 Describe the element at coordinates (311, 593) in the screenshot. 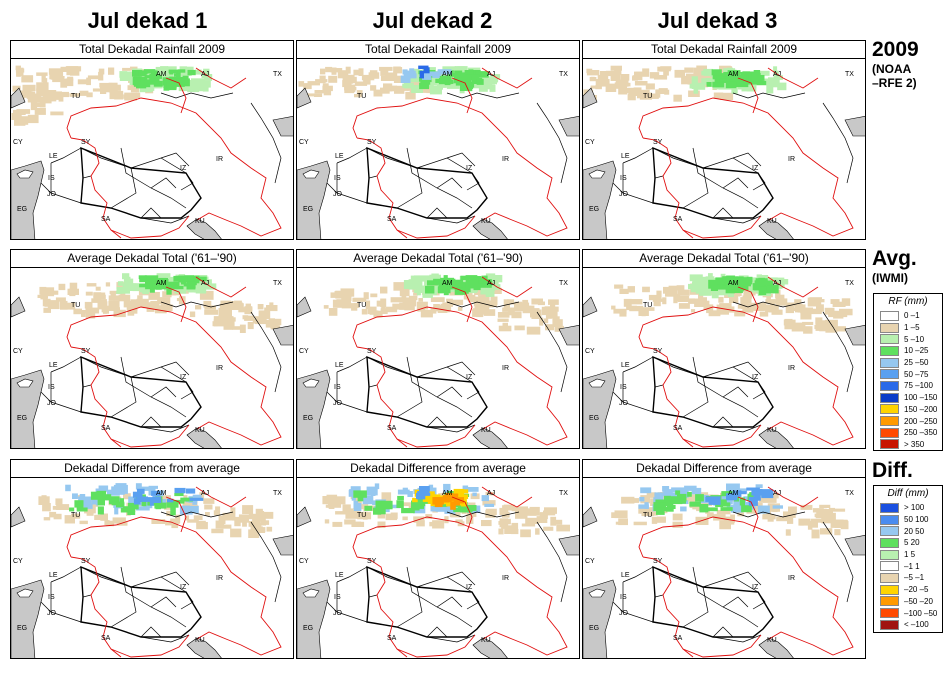

I see `island-outline` at that location.